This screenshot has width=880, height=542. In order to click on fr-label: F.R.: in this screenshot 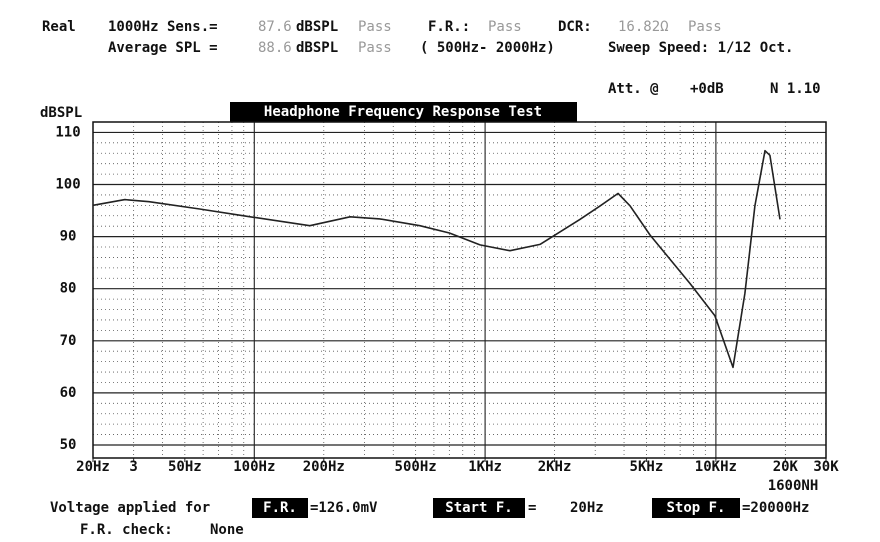, I will do `click(449, 27)`.